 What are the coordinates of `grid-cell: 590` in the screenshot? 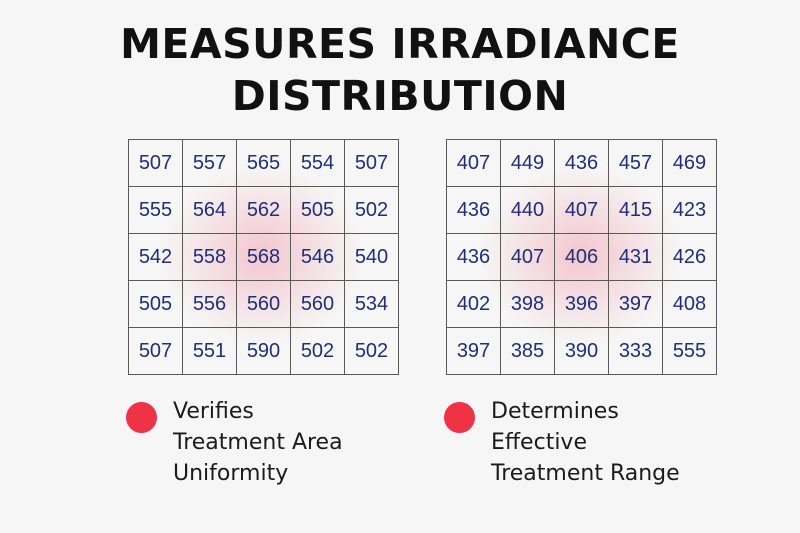 It's located at (263, 351).